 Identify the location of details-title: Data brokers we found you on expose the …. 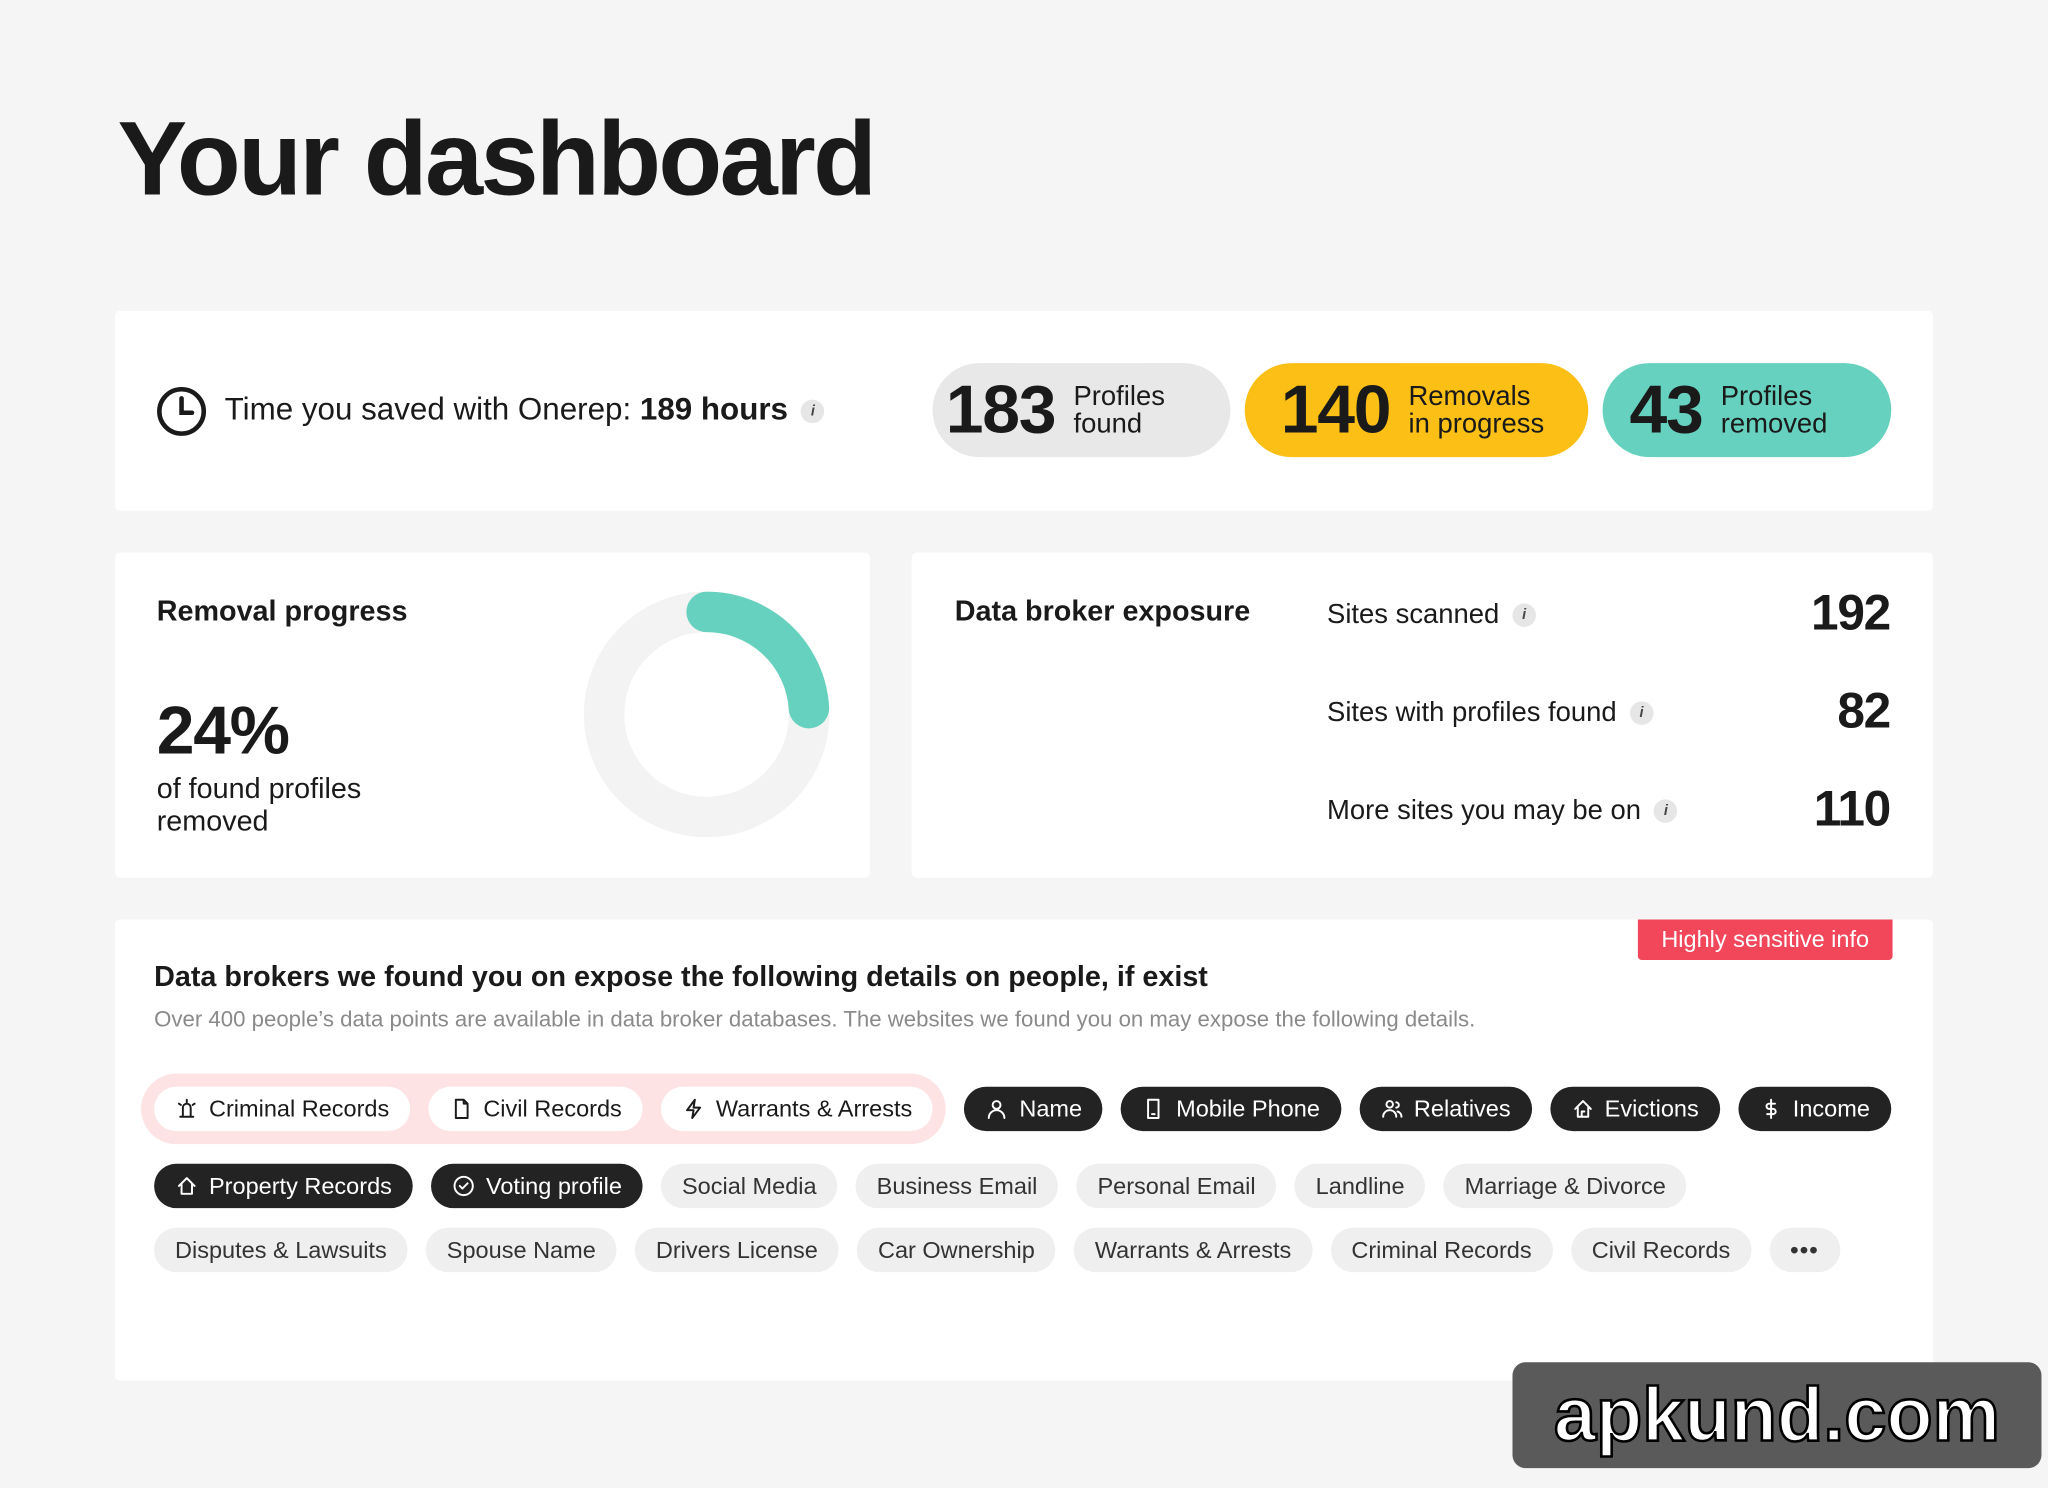
(681, 976).